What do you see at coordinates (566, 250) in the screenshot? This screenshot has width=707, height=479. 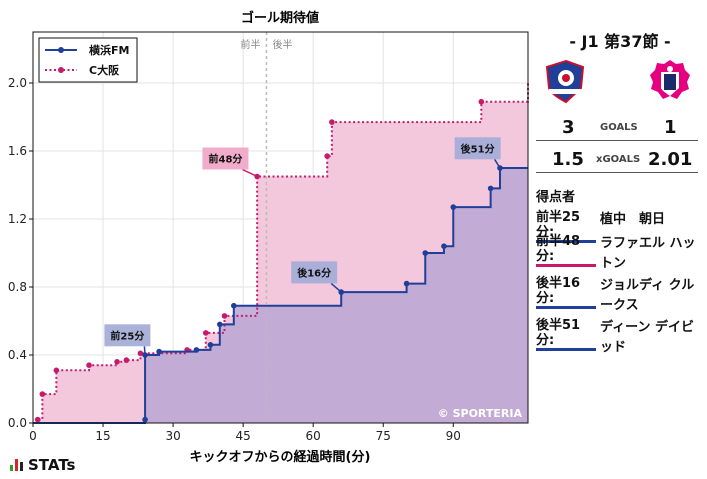 I see `scorer-2-time: 前半48分:` at bounding box center [566, 250].